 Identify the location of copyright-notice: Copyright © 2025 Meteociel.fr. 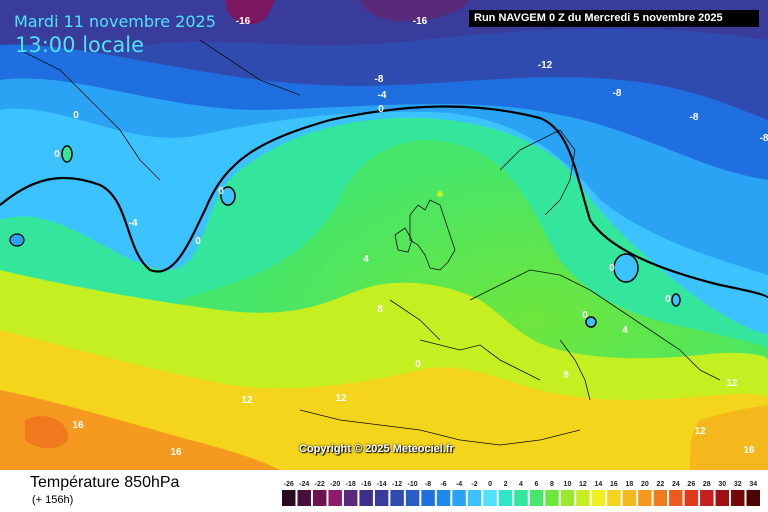
(376, 449).